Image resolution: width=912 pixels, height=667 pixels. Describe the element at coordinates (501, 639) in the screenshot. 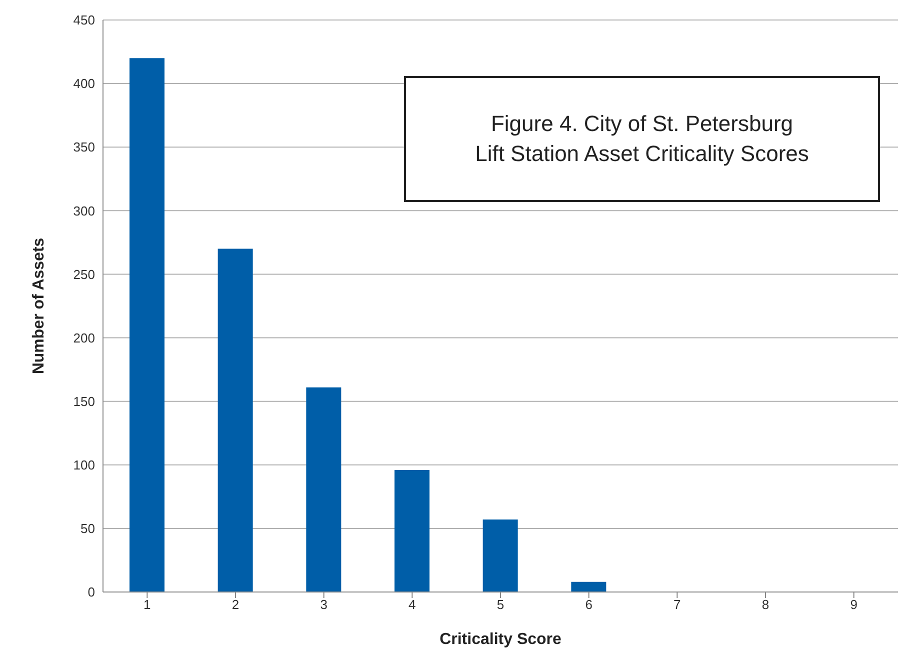

I see `x-axis-title: Criticality Score` at that location.